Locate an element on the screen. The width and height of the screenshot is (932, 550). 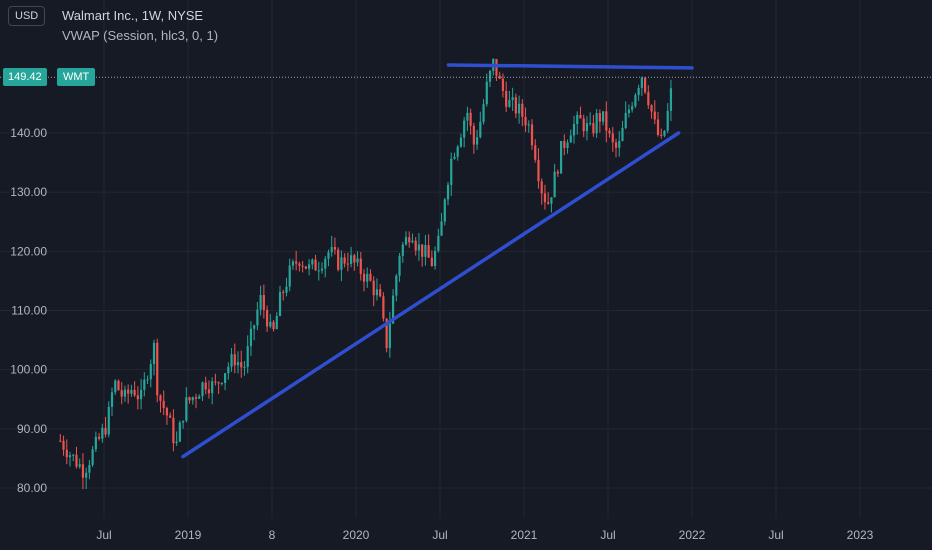
x-tick-label: 2019 is located at coordinates (188, 535).